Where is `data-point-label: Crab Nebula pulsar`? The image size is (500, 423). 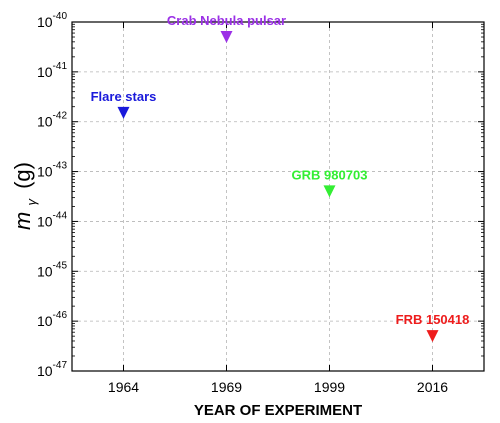 data-point-label: Crab Nebula pulsar is located at coordinates (226, 20).